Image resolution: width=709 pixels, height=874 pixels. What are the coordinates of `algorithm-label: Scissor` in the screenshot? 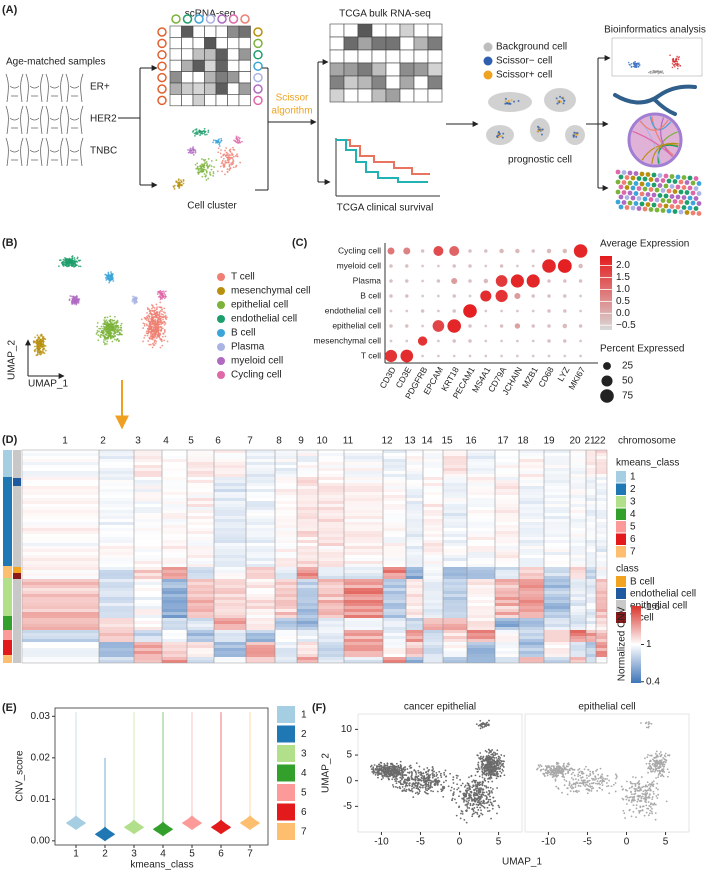 It's located at (292, 98).